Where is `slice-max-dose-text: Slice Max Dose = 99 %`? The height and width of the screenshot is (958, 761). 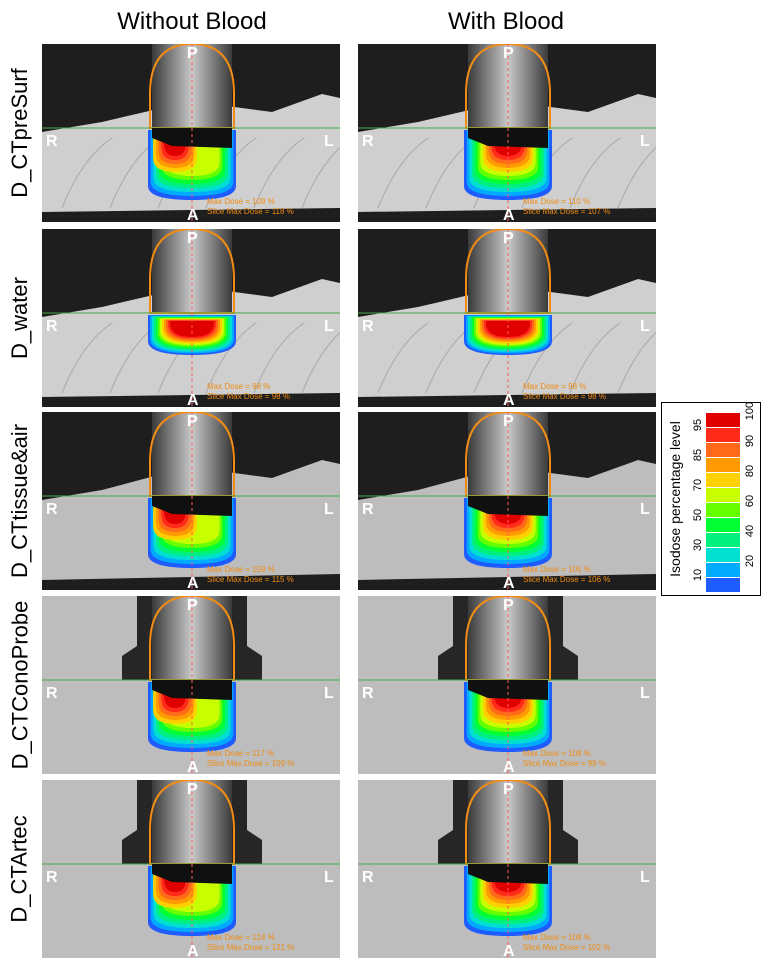
slice-max-dose-text: Slice Max Dose = 99 % is located at coordinates (564, 763).